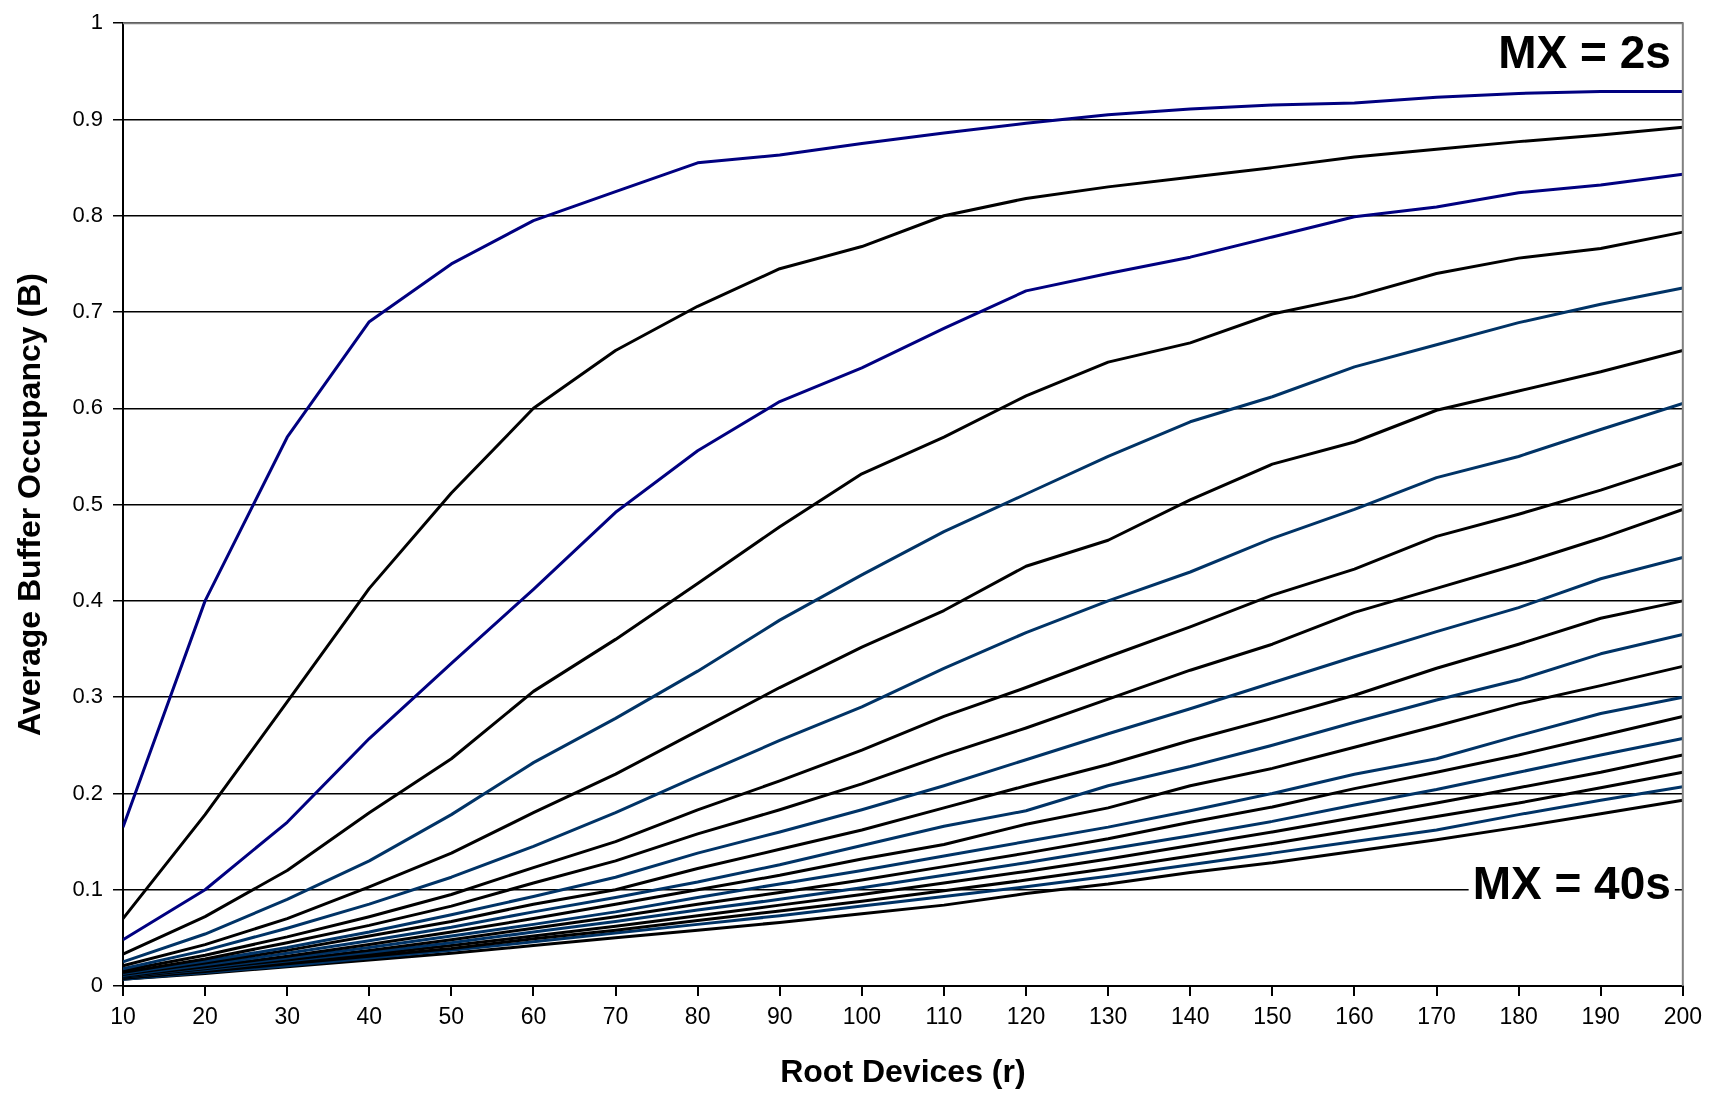  Describe the element at coordinates (87, 599) in the screenshot. I see `y-tick-label: 0.4` at that location.